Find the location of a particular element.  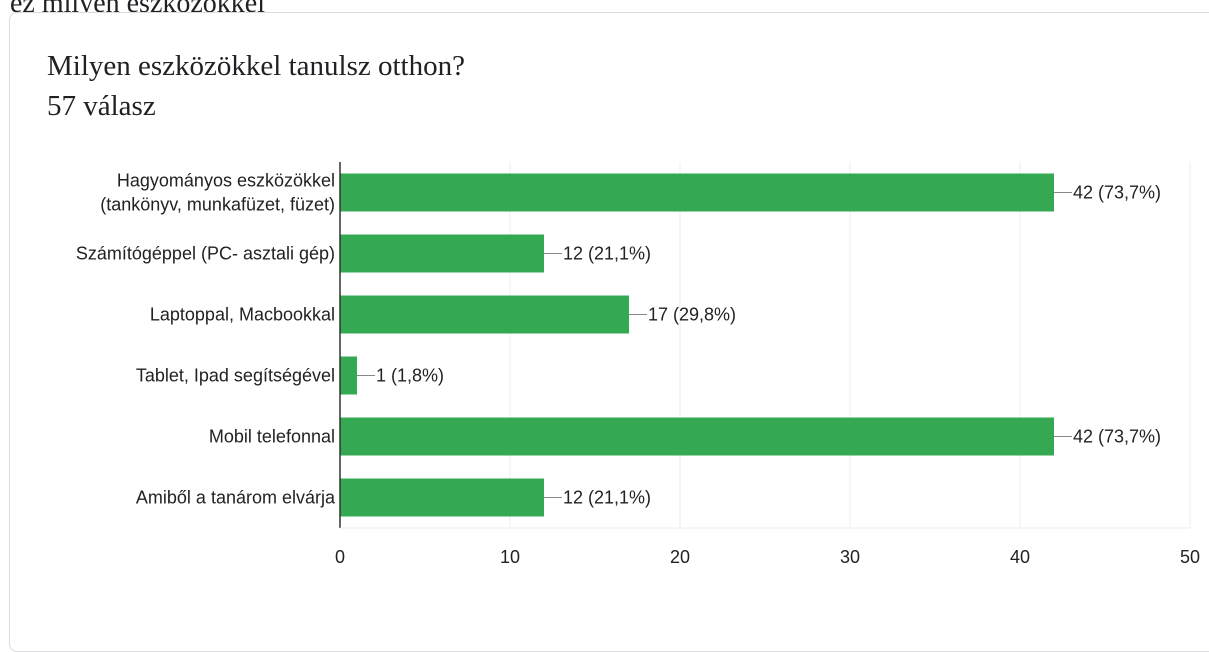

category-label: (tankönyv, munkafüzet, füzet) is located at coordinates (217, 205).